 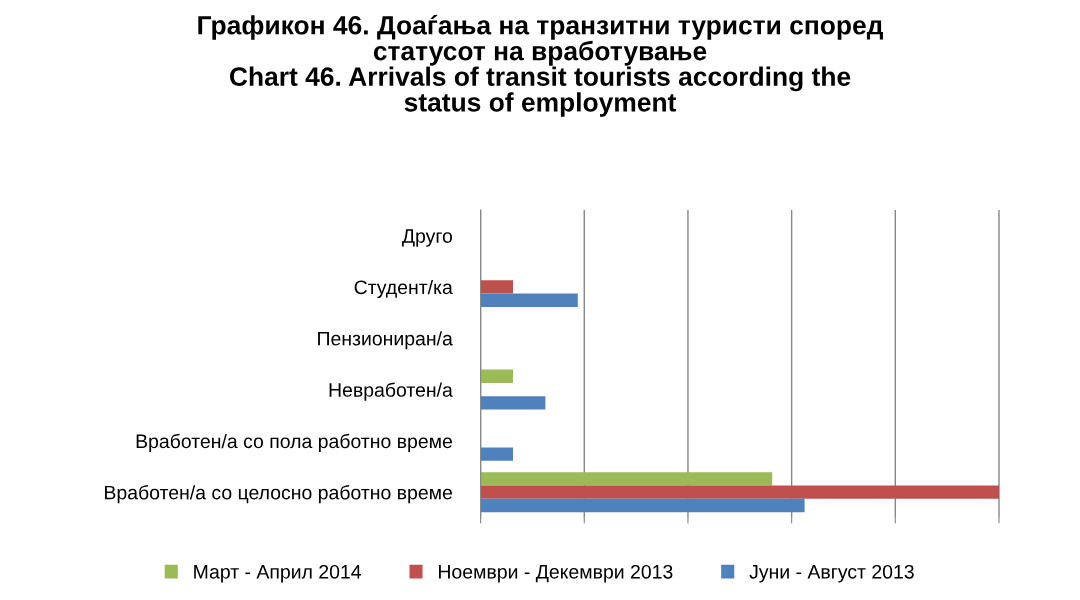 What do you see at coordinates (278, 573) in the screenshot?
I see `legend-label: Март - Април 2014` at bounding box center [278, 573].